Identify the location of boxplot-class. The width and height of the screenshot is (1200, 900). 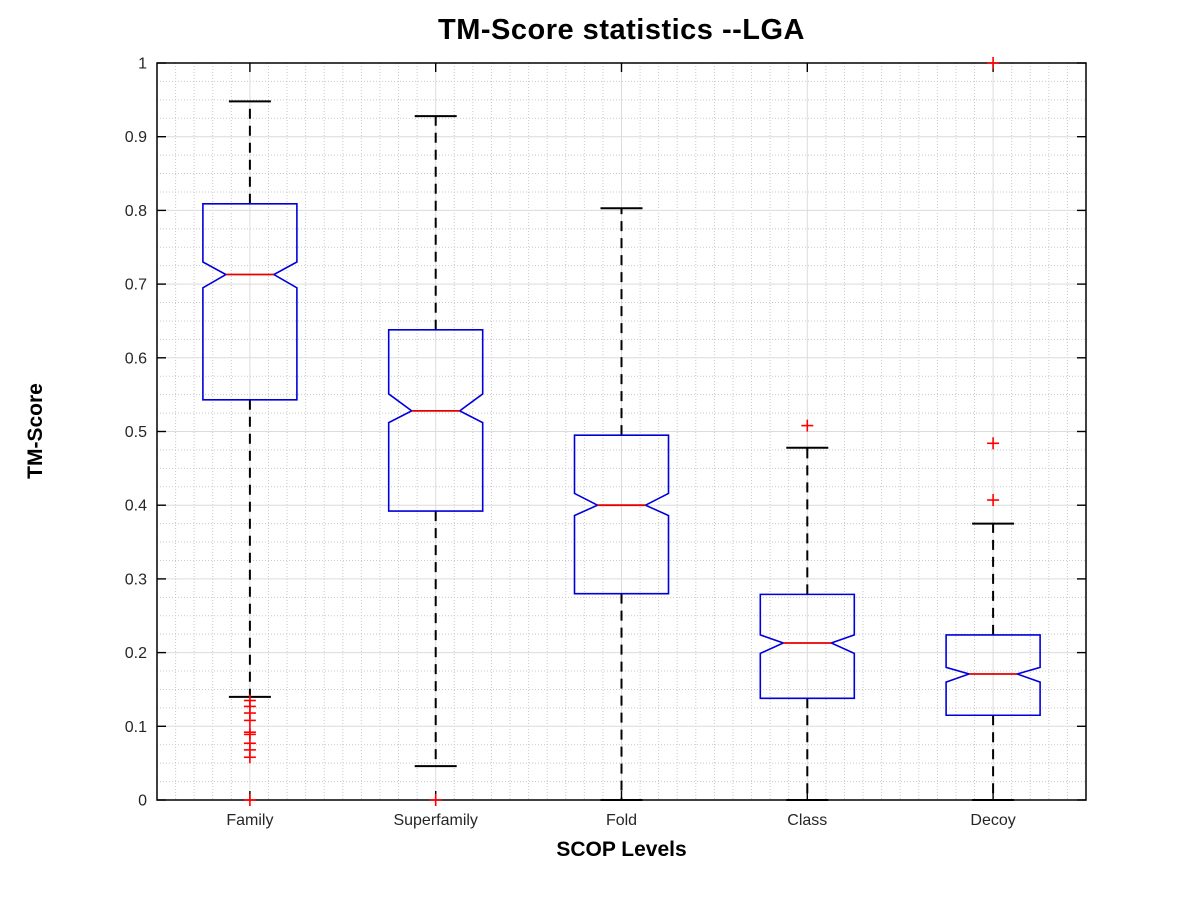
(807, 610).